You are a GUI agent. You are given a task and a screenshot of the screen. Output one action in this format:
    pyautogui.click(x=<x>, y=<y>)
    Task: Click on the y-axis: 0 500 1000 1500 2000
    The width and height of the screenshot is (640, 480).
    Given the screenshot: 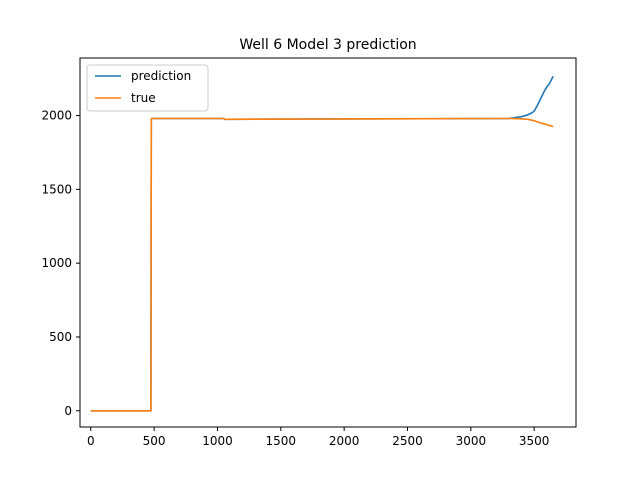 What is the action you would take?
    pyautogui.click(x=60, y=263)
    